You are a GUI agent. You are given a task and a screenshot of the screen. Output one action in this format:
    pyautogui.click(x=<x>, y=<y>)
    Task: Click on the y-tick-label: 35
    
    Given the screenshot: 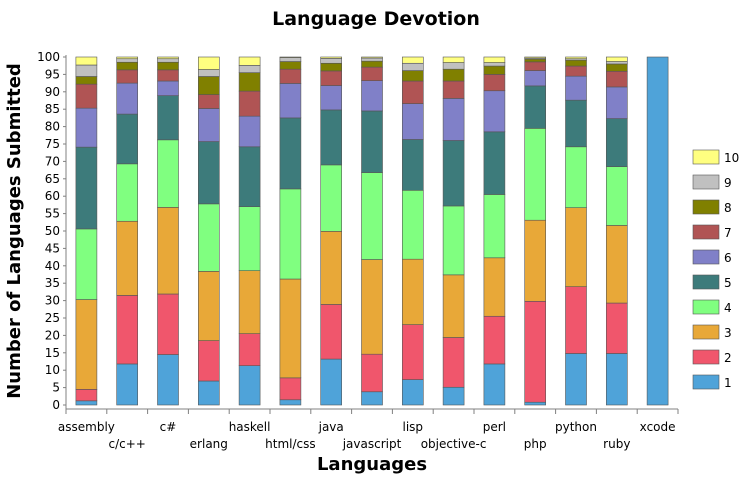 What is the action you would take?
    pyautogui.click(x=52, y=283)
    